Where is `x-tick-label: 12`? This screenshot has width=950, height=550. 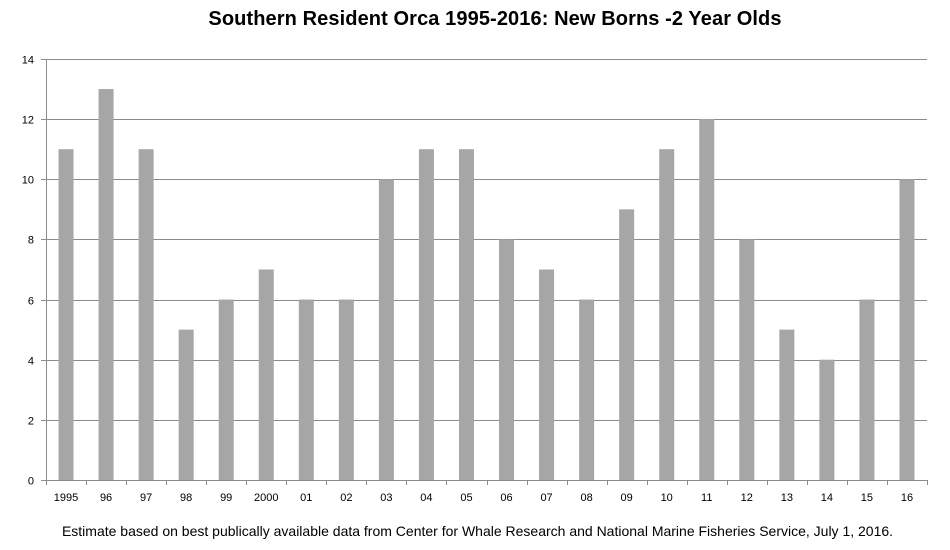
x-tick-label: 12 is located at coordinates (747, 498).